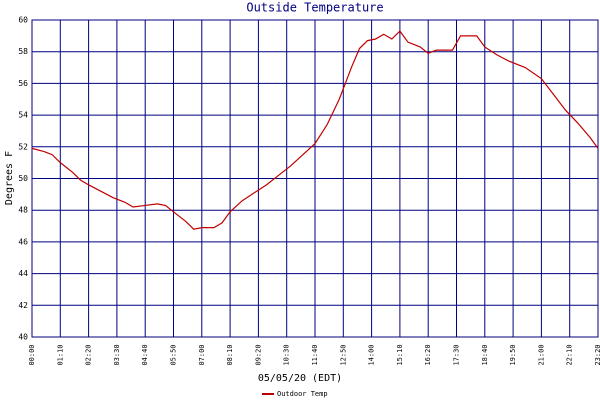  What do you see at coordinates (314, 8) in the screenshot?
I see `chart-title: Outside Temperature` at bounding box center [314, 8].